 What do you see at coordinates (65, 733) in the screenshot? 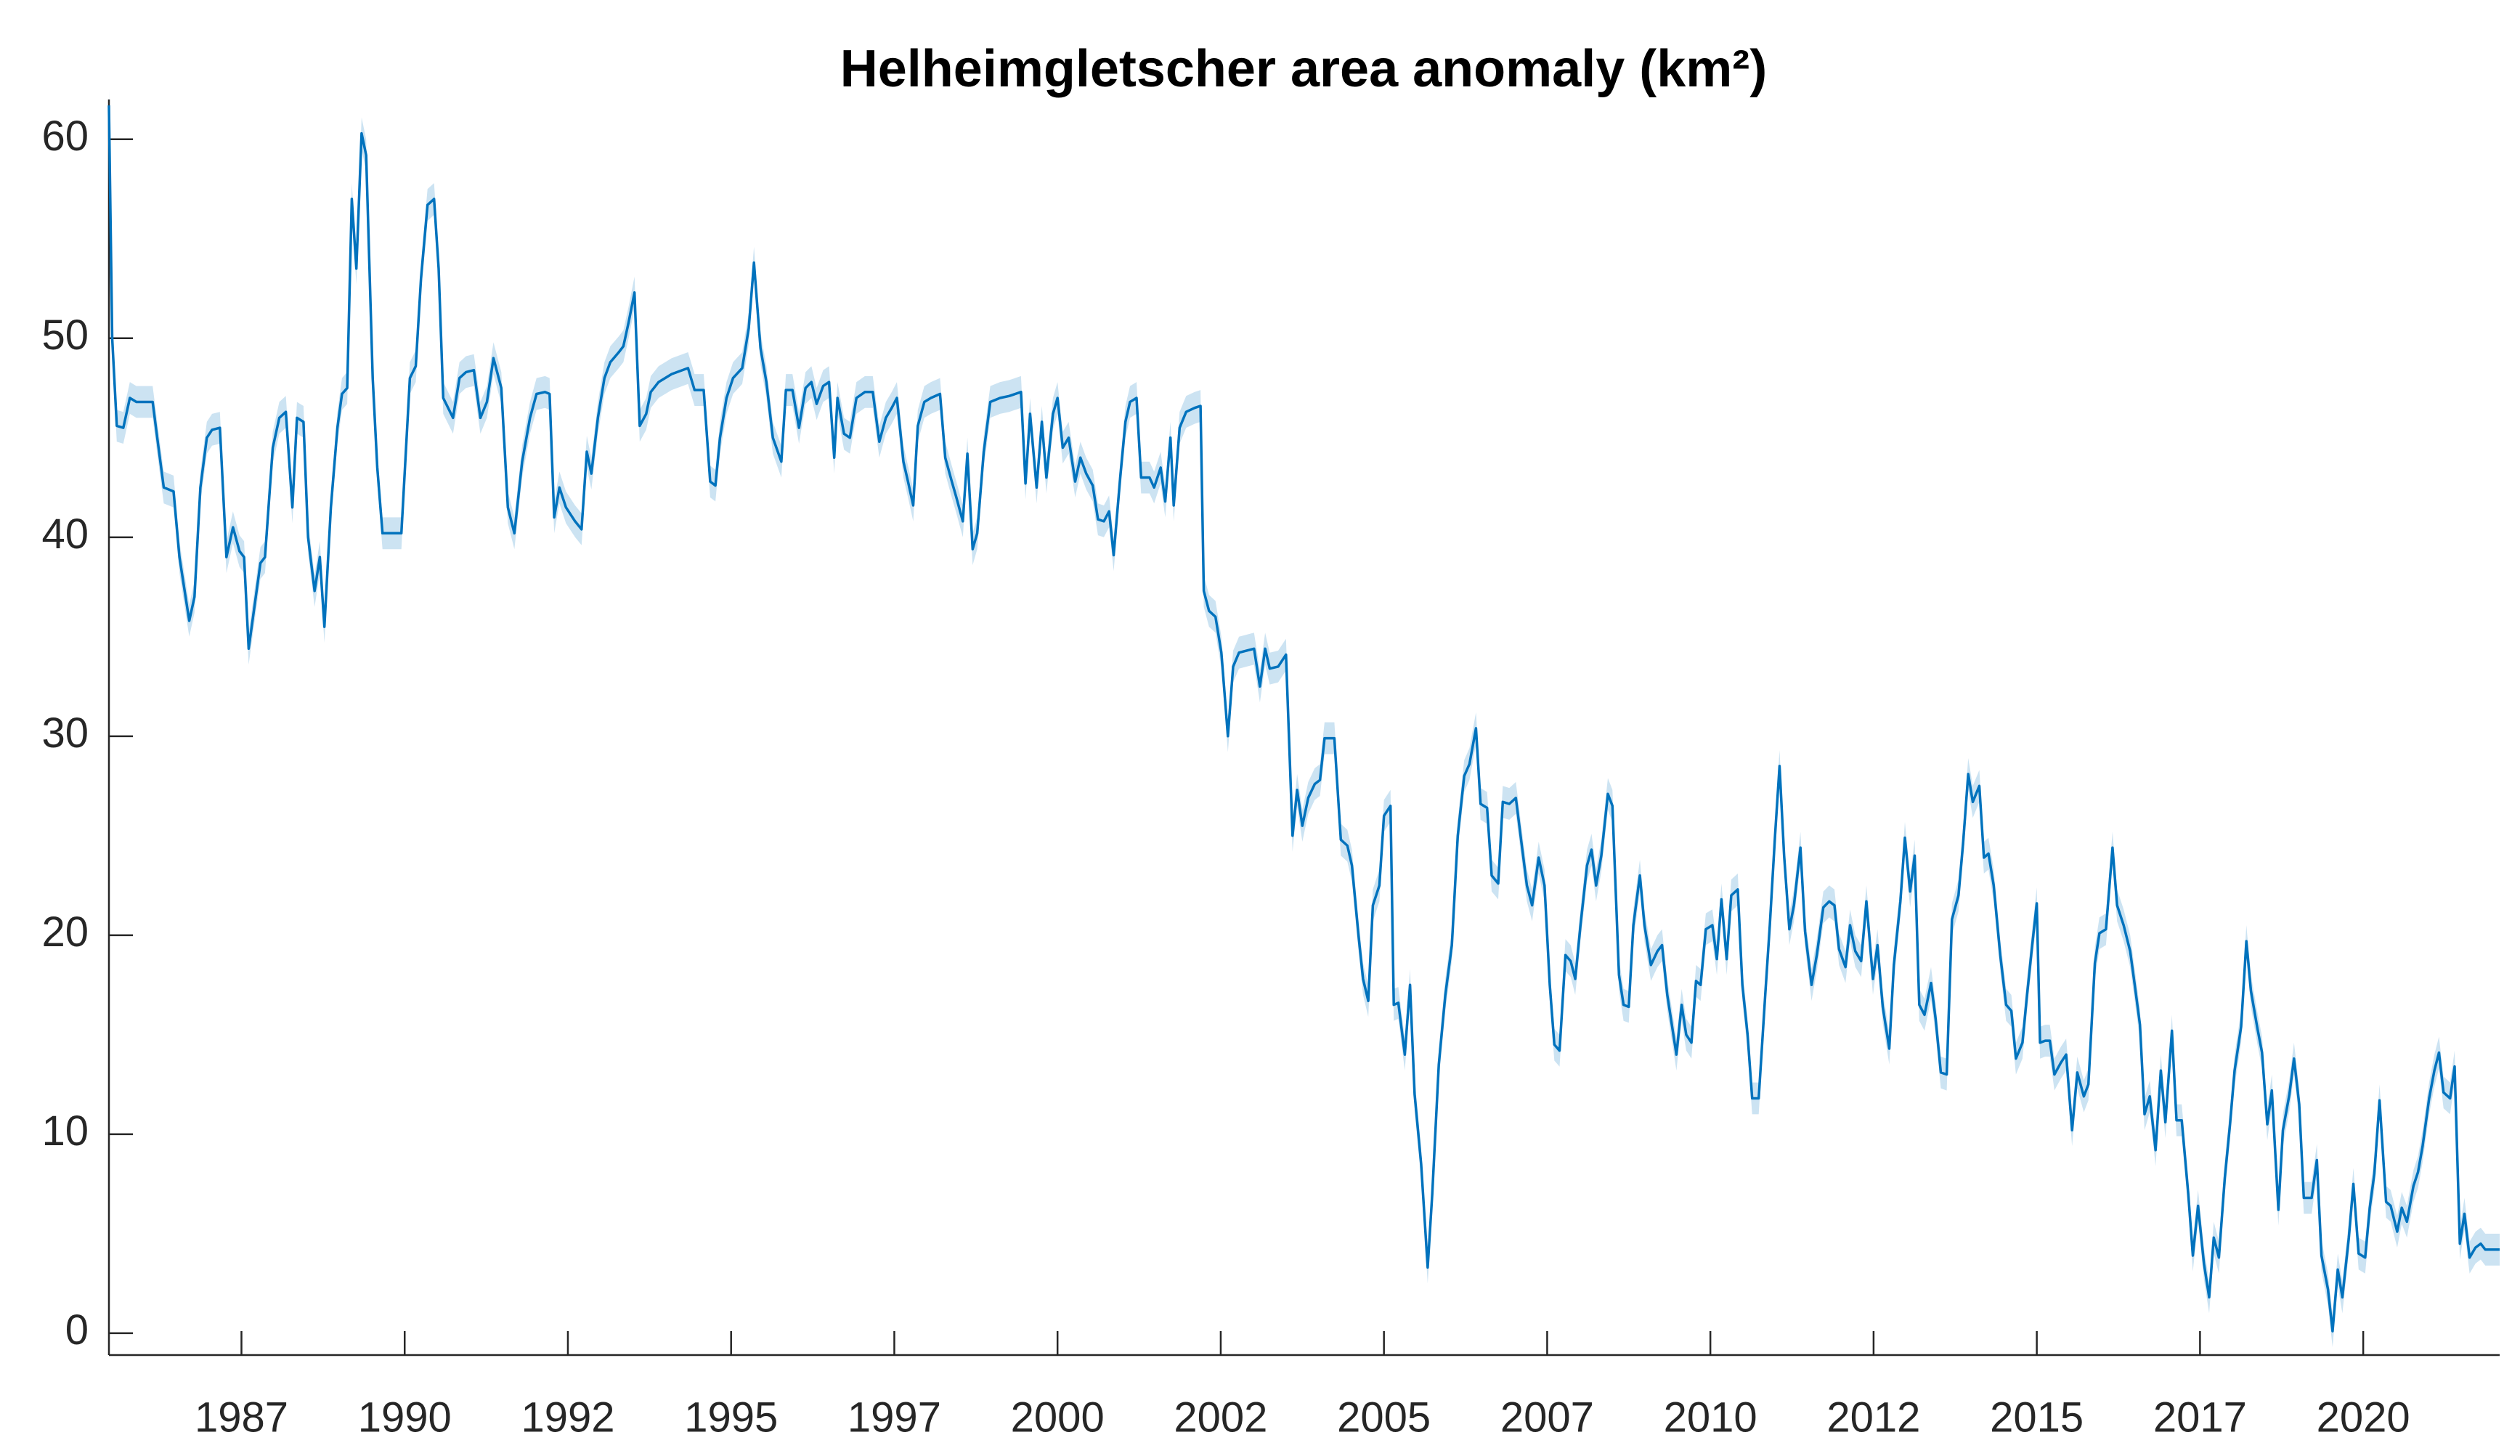
I see `y-tick-label: 30` at bounding box center [65, 733].